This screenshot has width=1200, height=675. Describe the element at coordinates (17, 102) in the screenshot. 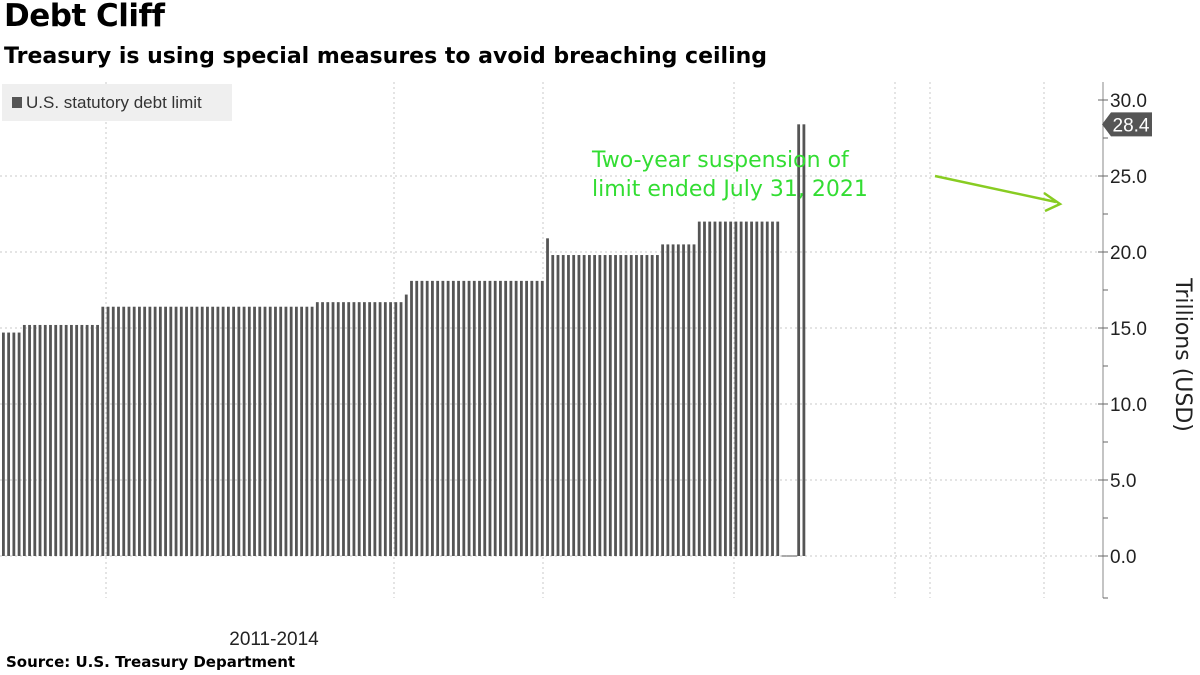

I see `legend-swatch` at that location.